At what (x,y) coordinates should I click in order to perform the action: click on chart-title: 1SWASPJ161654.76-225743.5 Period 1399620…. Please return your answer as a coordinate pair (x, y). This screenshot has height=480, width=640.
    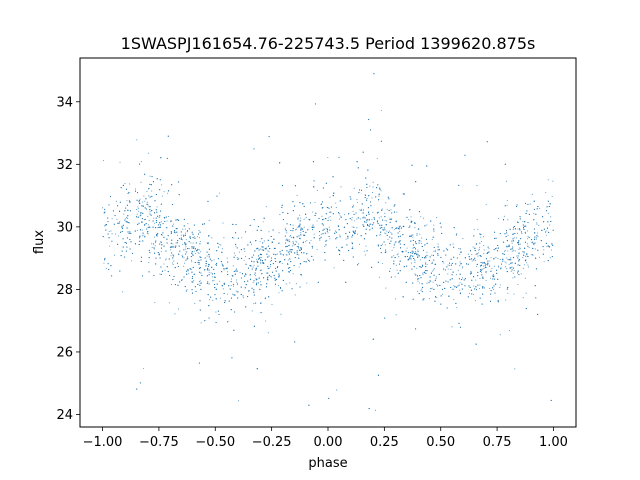
    Looking at the image, I should click on (328, 43).